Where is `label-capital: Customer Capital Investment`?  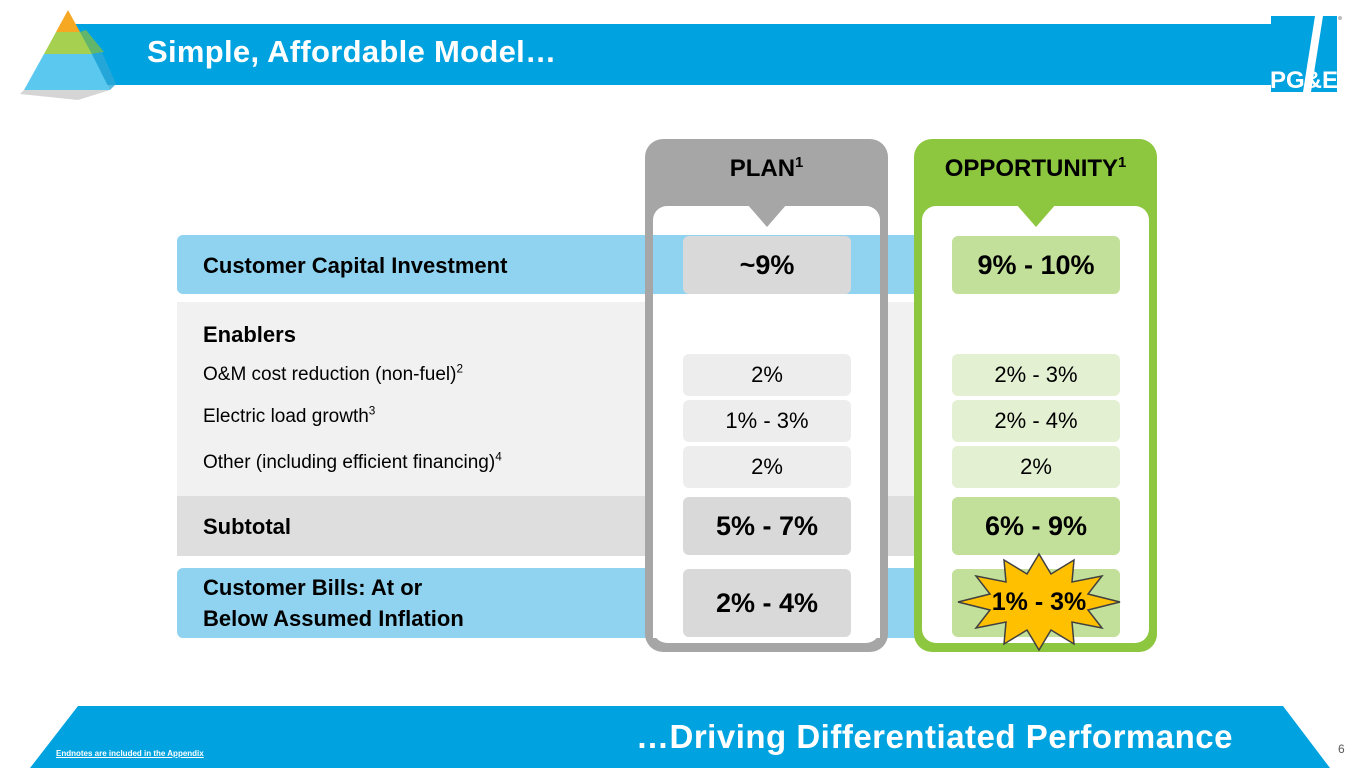 label-capital: Customer Capital Investment is located at coordinates (355, 265).